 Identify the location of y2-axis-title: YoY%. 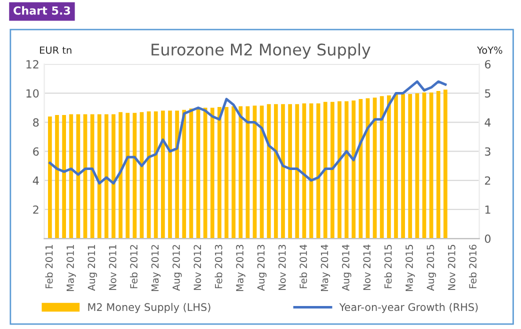
(489, 50).